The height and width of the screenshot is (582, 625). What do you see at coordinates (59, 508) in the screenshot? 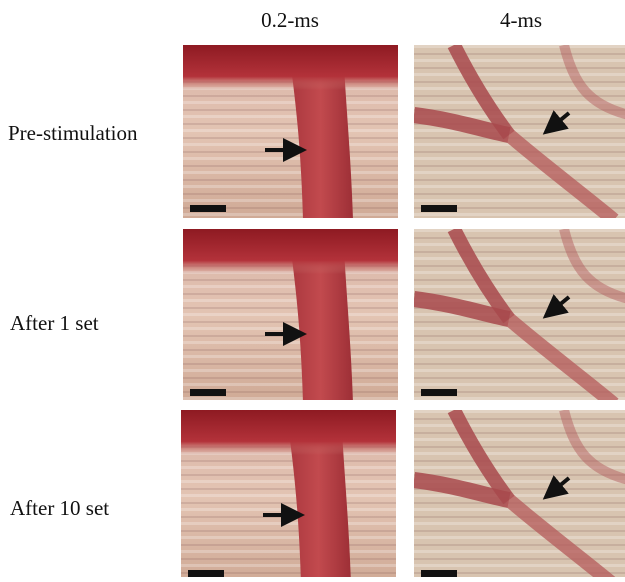
I see `row-label: After 10 set` at bounding box center [59, 508].